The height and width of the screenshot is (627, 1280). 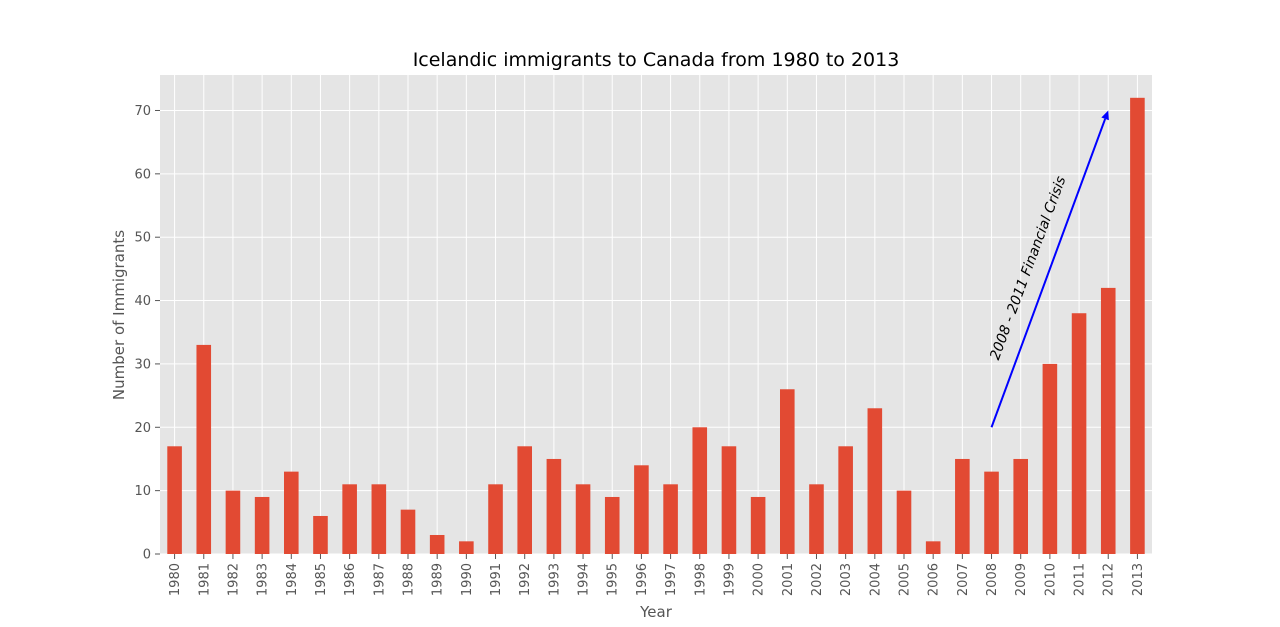 I want to click on x-tick-label: 2012, so click(x=1109, y=579).